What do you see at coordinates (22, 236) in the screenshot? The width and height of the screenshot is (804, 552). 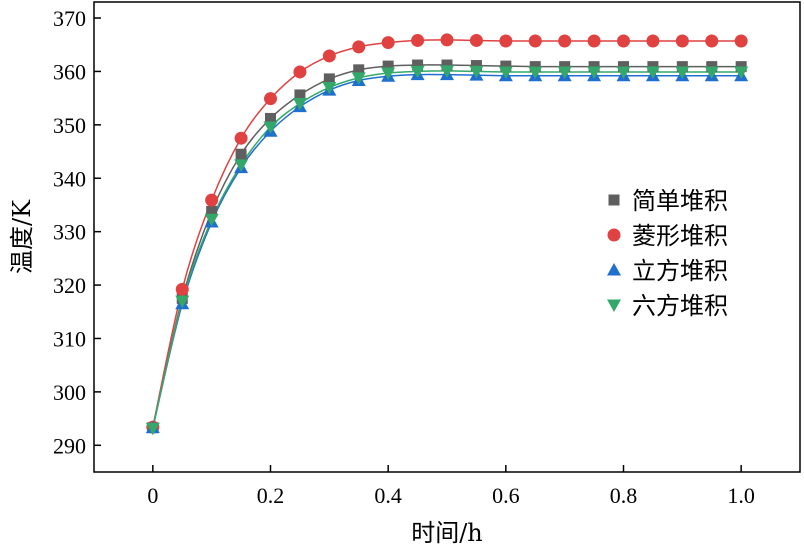 I see `y-axis-label: 温度/K` at bounding box center [22, 236].